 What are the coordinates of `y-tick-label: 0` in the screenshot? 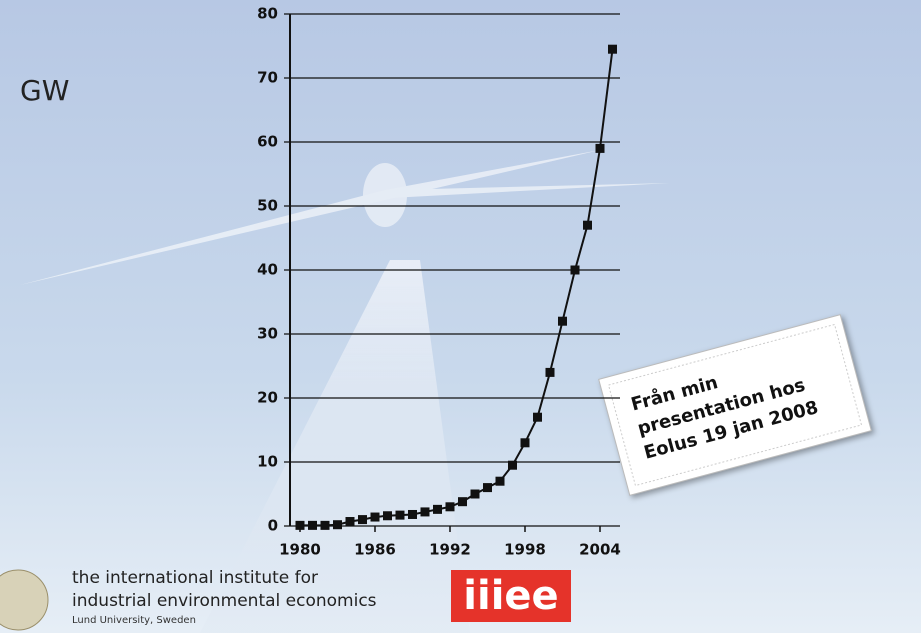 It's located at (273, 526).